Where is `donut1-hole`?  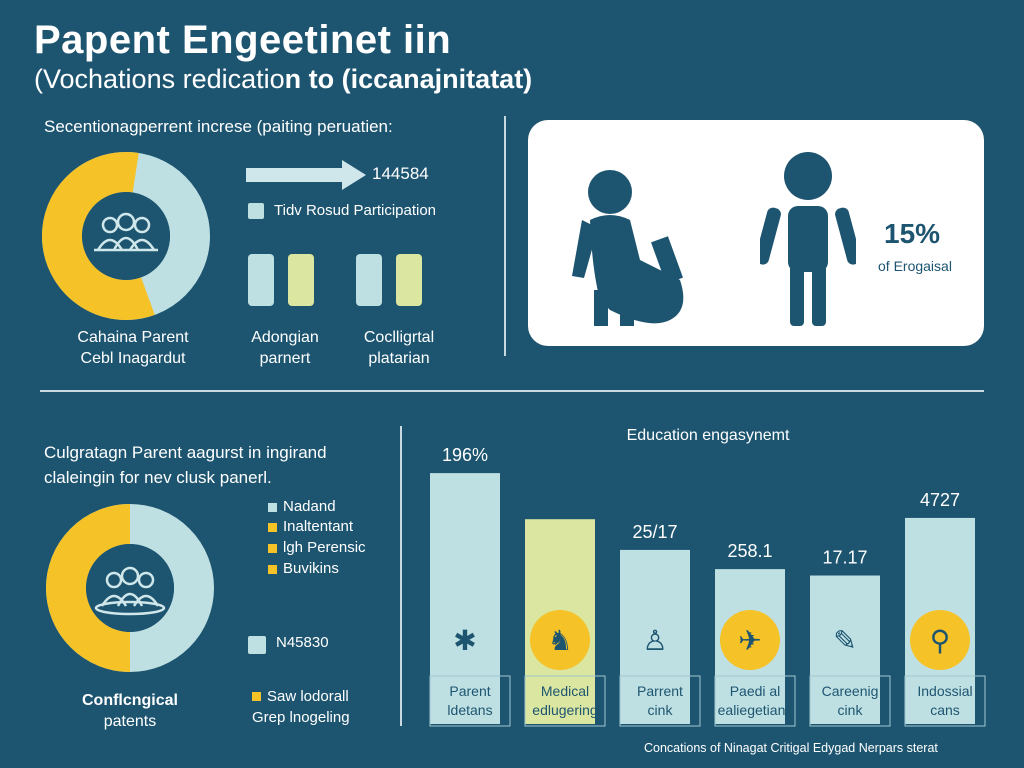 donut1-hole is located at coordinates (126, 236).